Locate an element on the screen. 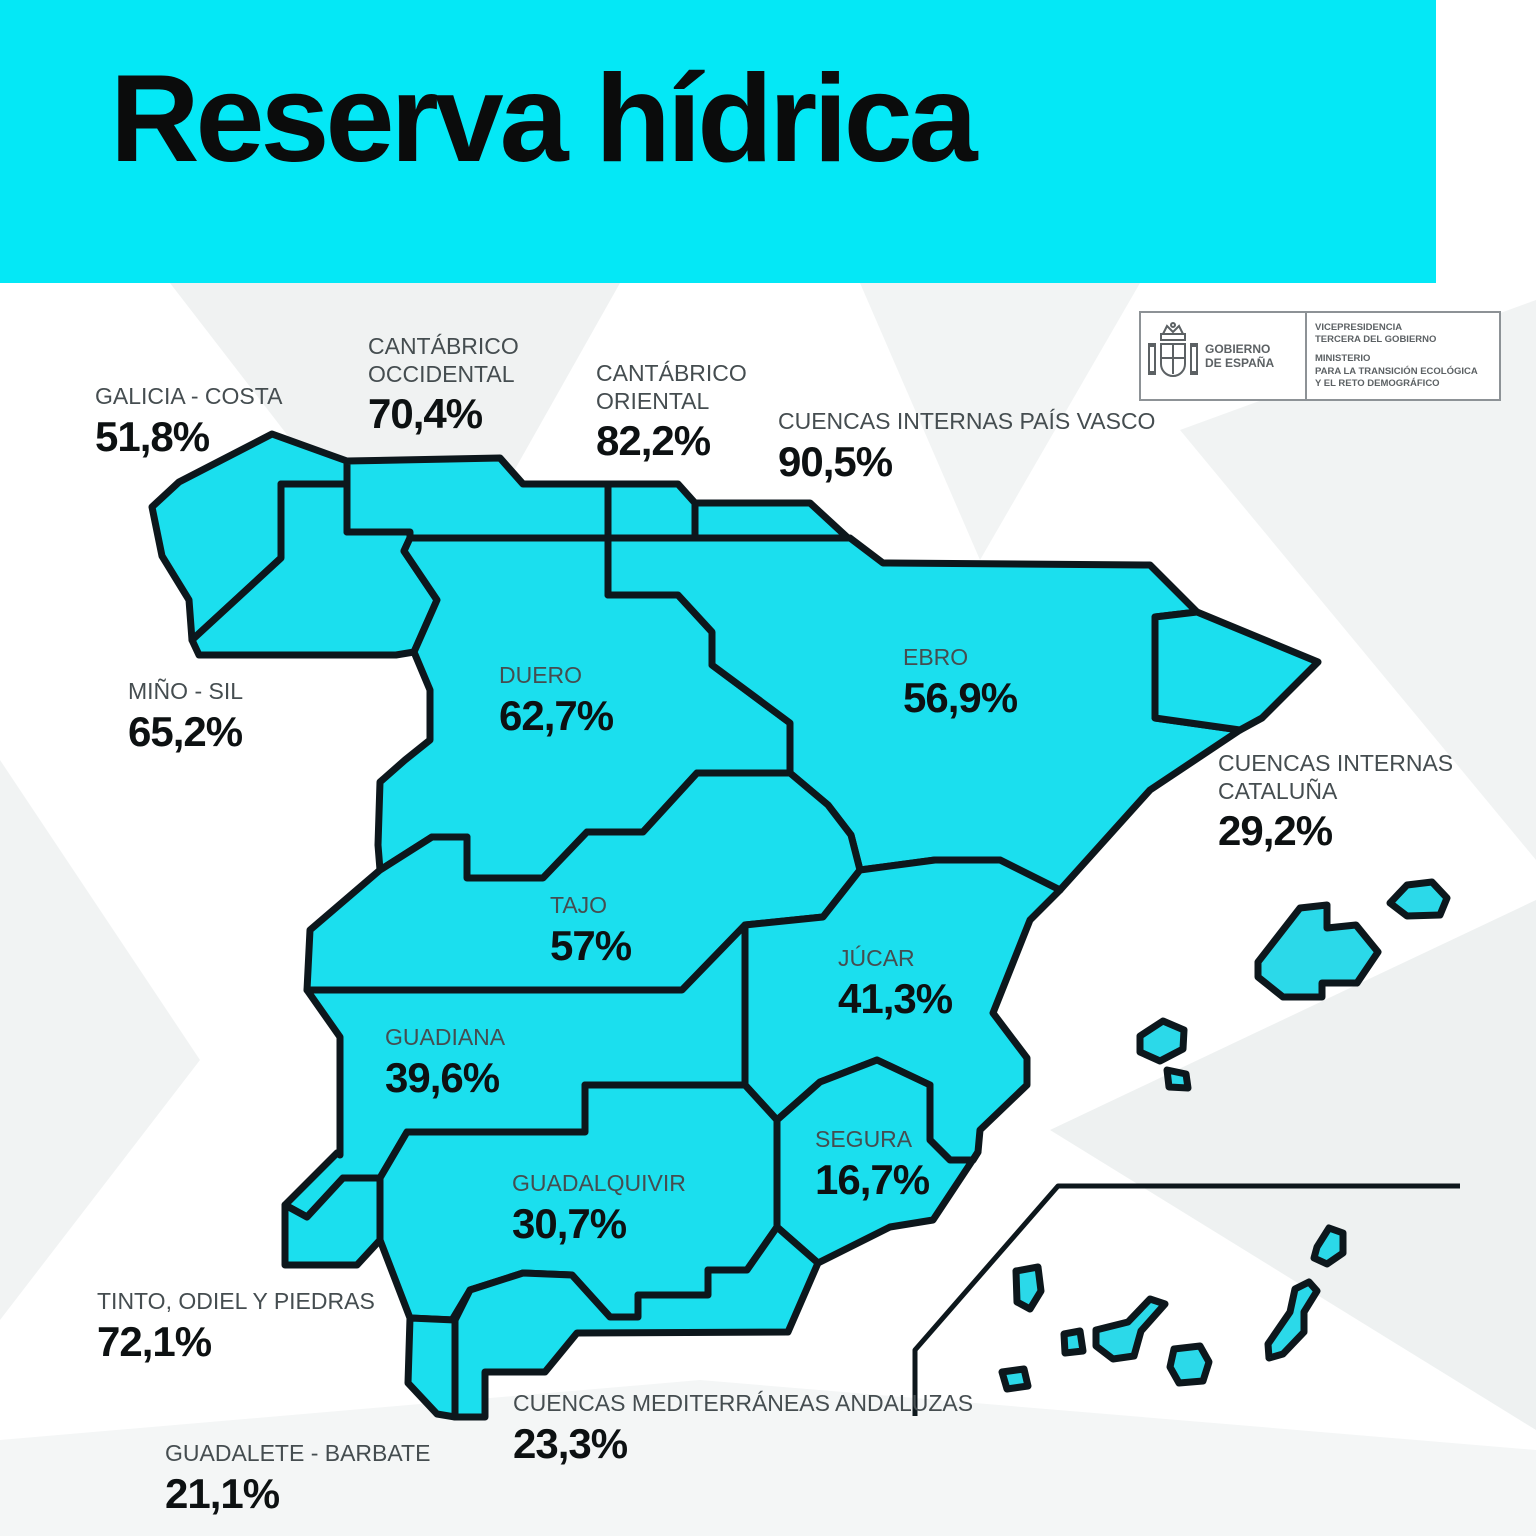  basin-name: CUENCAS INTERNAS PAÍS VASCO is located at coordinates (967, 421).